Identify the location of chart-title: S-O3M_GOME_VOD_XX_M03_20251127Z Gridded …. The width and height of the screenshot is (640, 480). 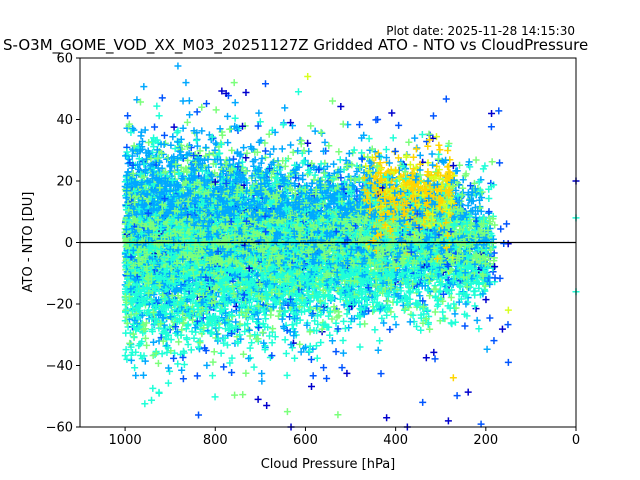
(295, 45).